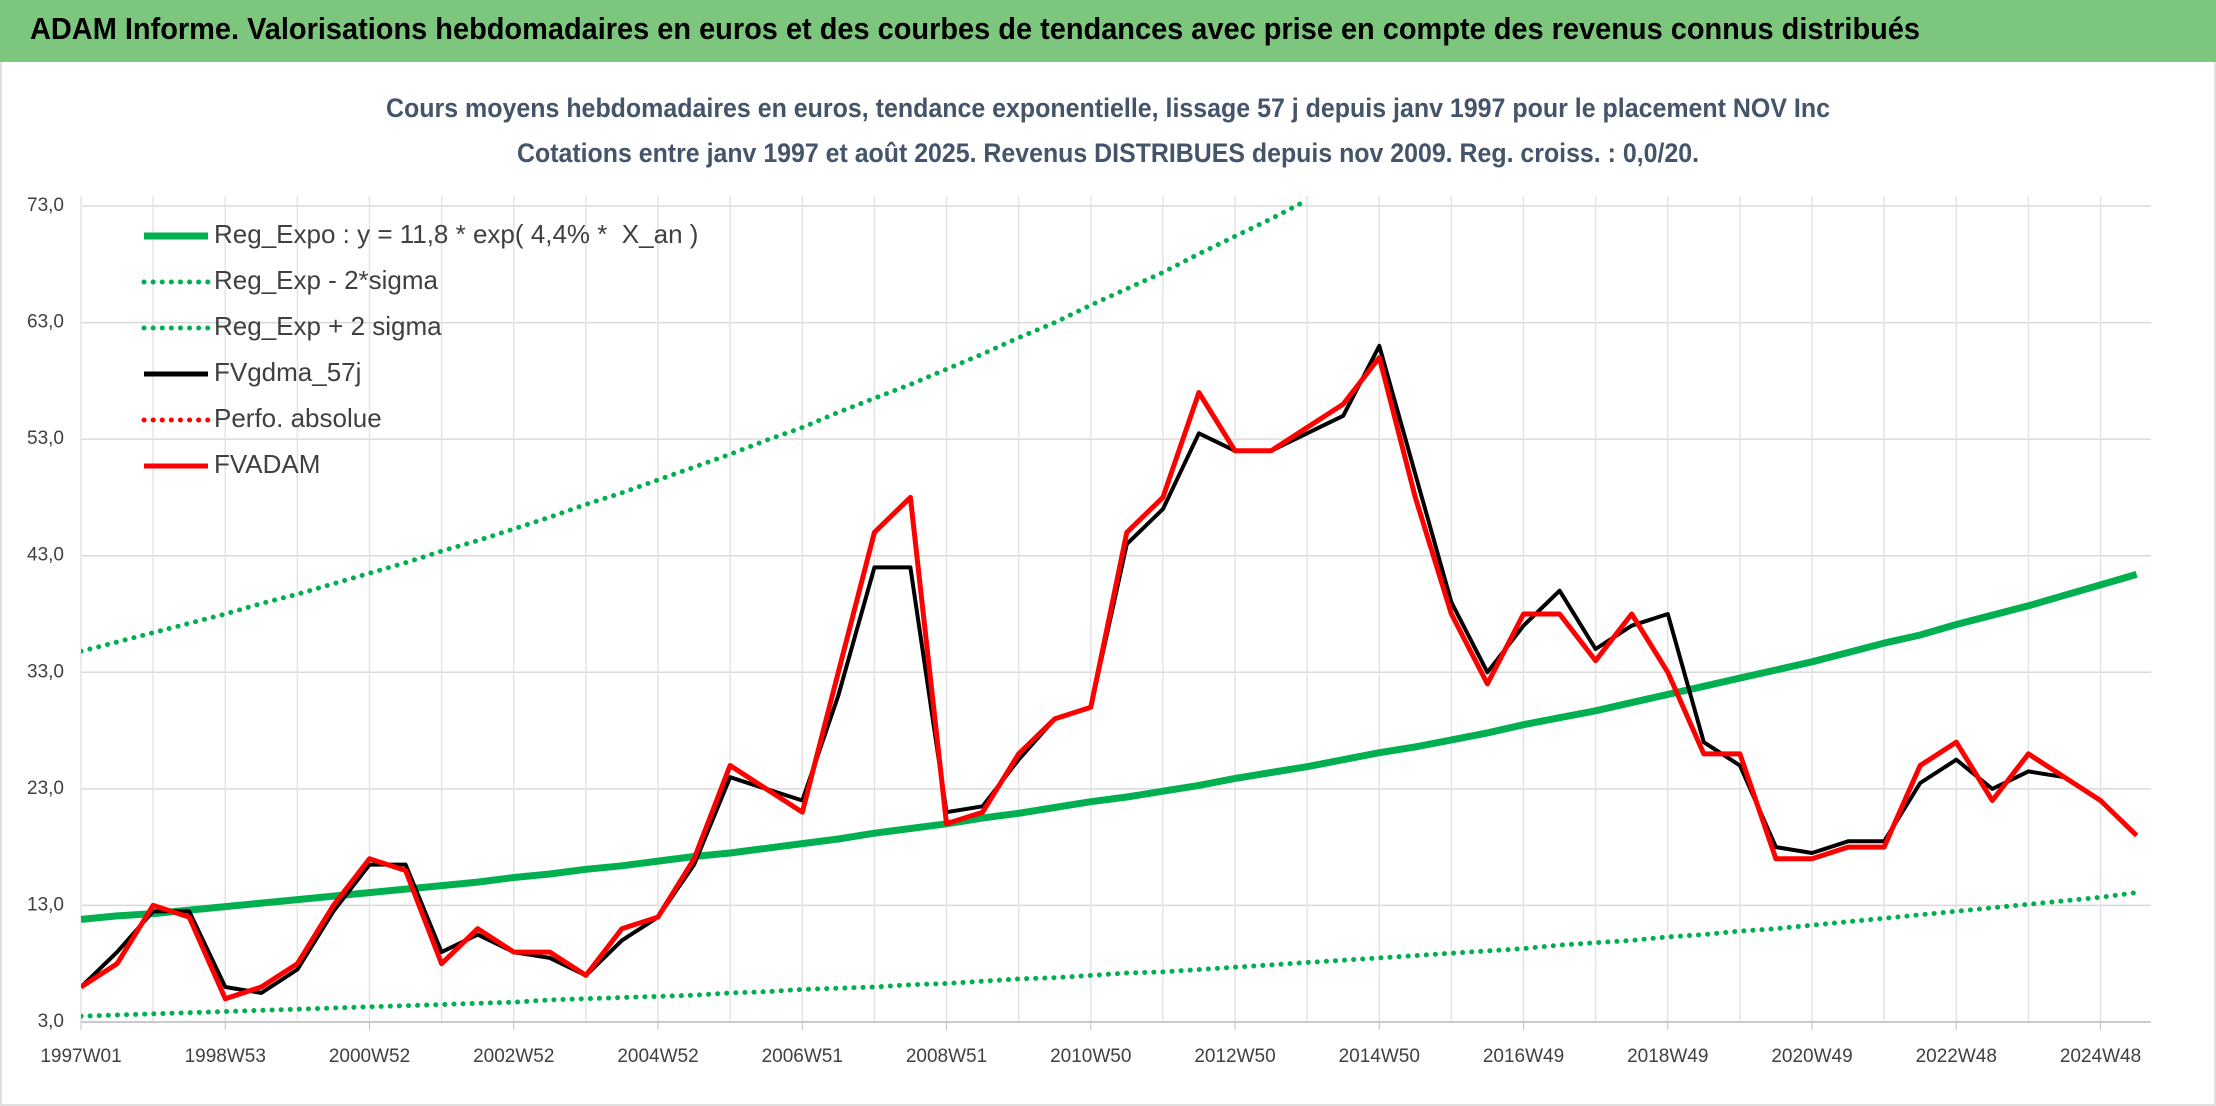 The image size is (2216, 1106). What do you see at coordinates (45, 555) in the screenshot?
I see `y-tick-label: 43,0` at bounding box center [45, 555].